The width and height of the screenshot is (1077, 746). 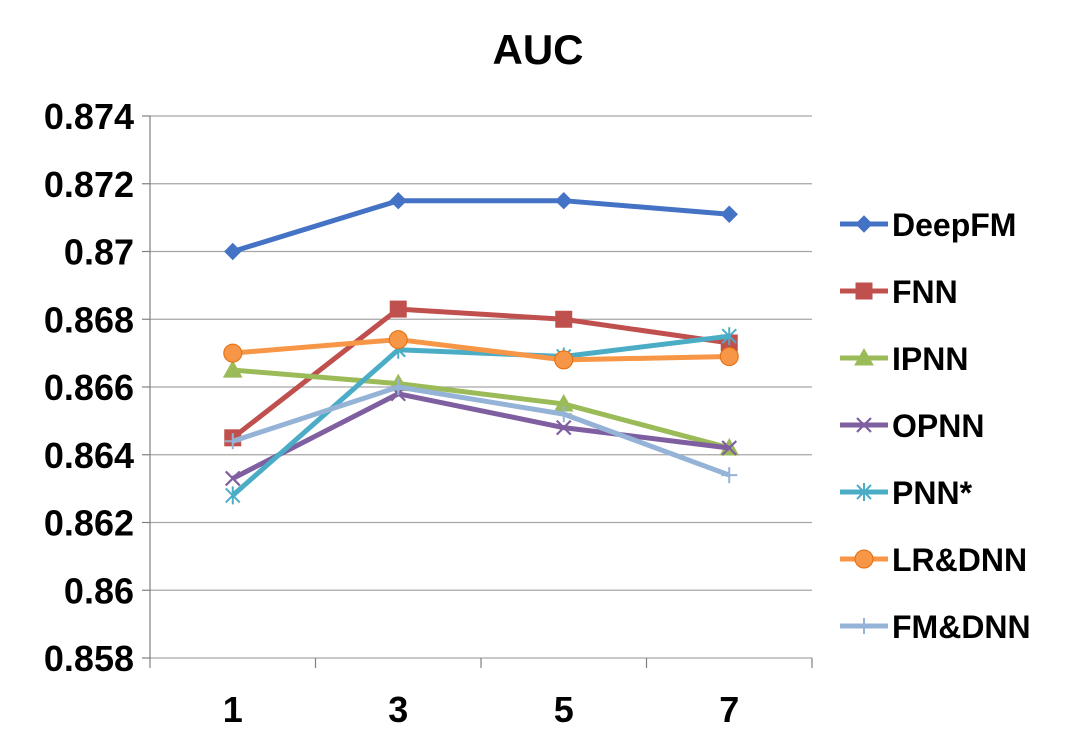 What do you see at coordinates (398, 709) in the screenshot?
I see `x-tick-label: 3` at bounding box center [398, 709].